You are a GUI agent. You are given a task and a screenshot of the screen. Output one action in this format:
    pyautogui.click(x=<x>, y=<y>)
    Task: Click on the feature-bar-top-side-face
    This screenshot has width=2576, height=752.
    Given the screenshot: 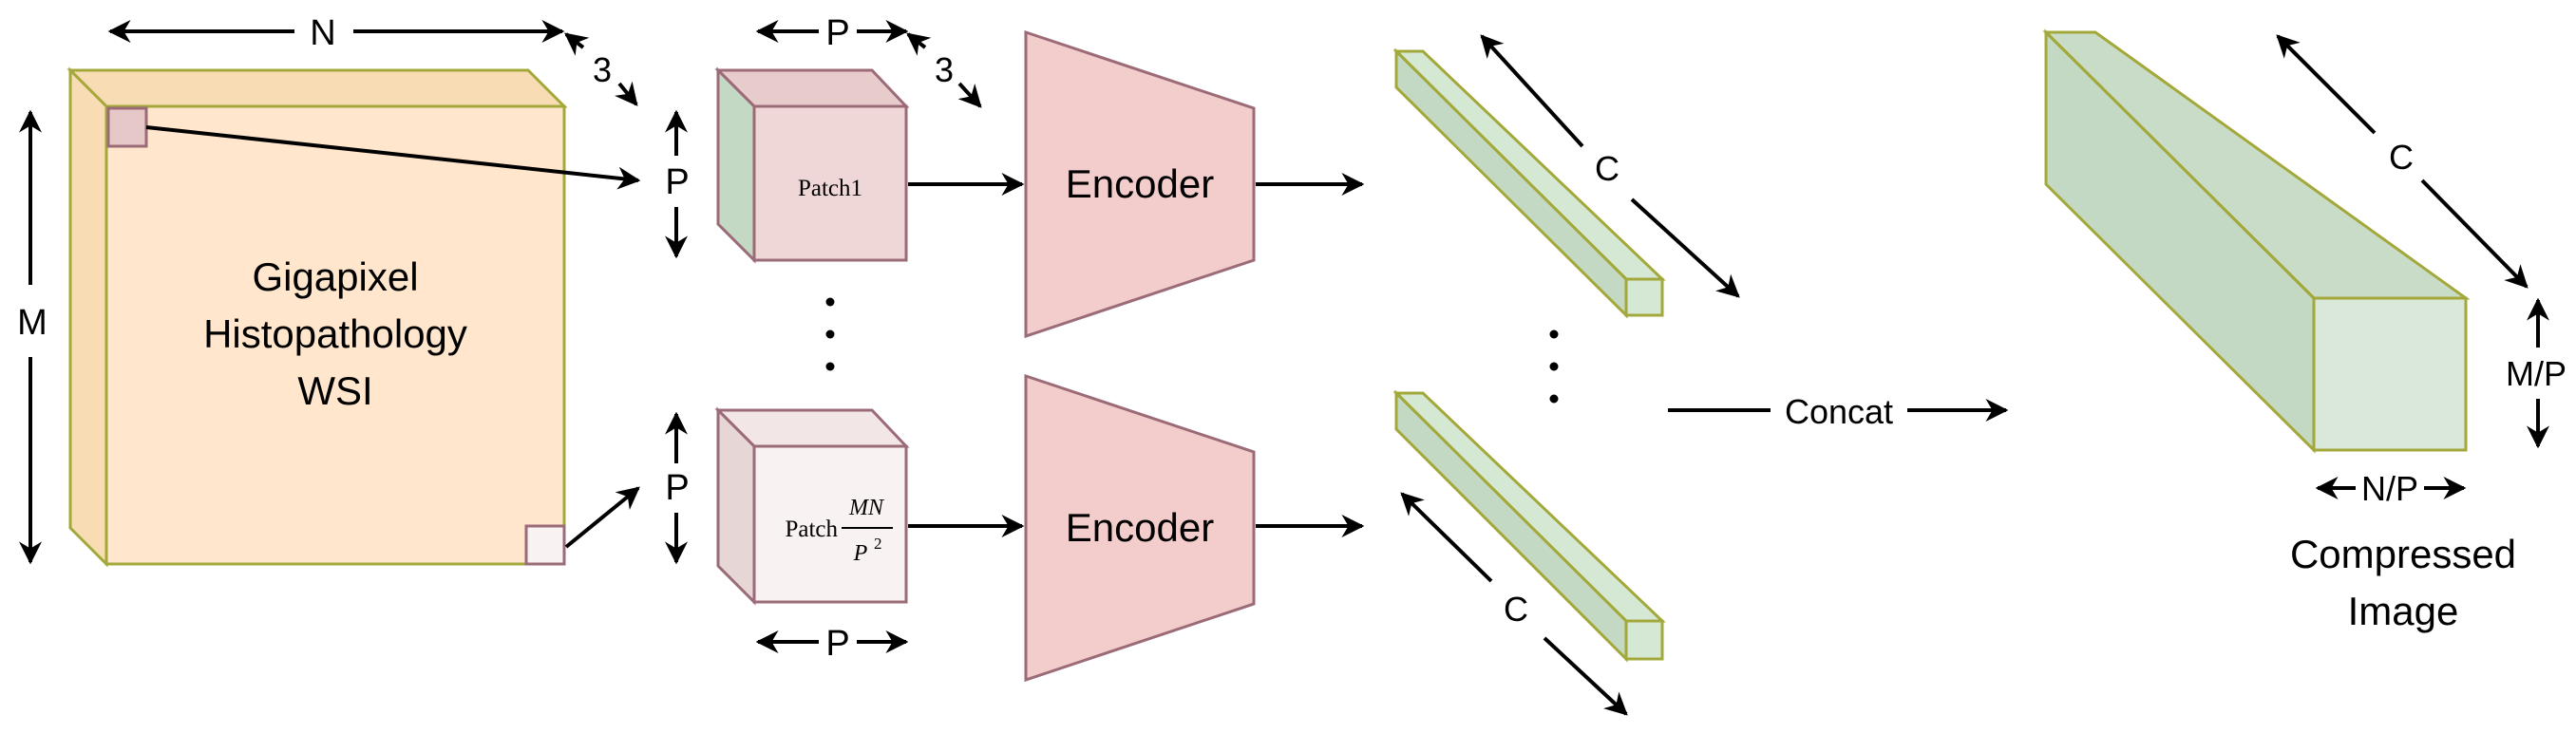 What is the action you would take?
    pyautogui.click(x=1511, y=183)
    